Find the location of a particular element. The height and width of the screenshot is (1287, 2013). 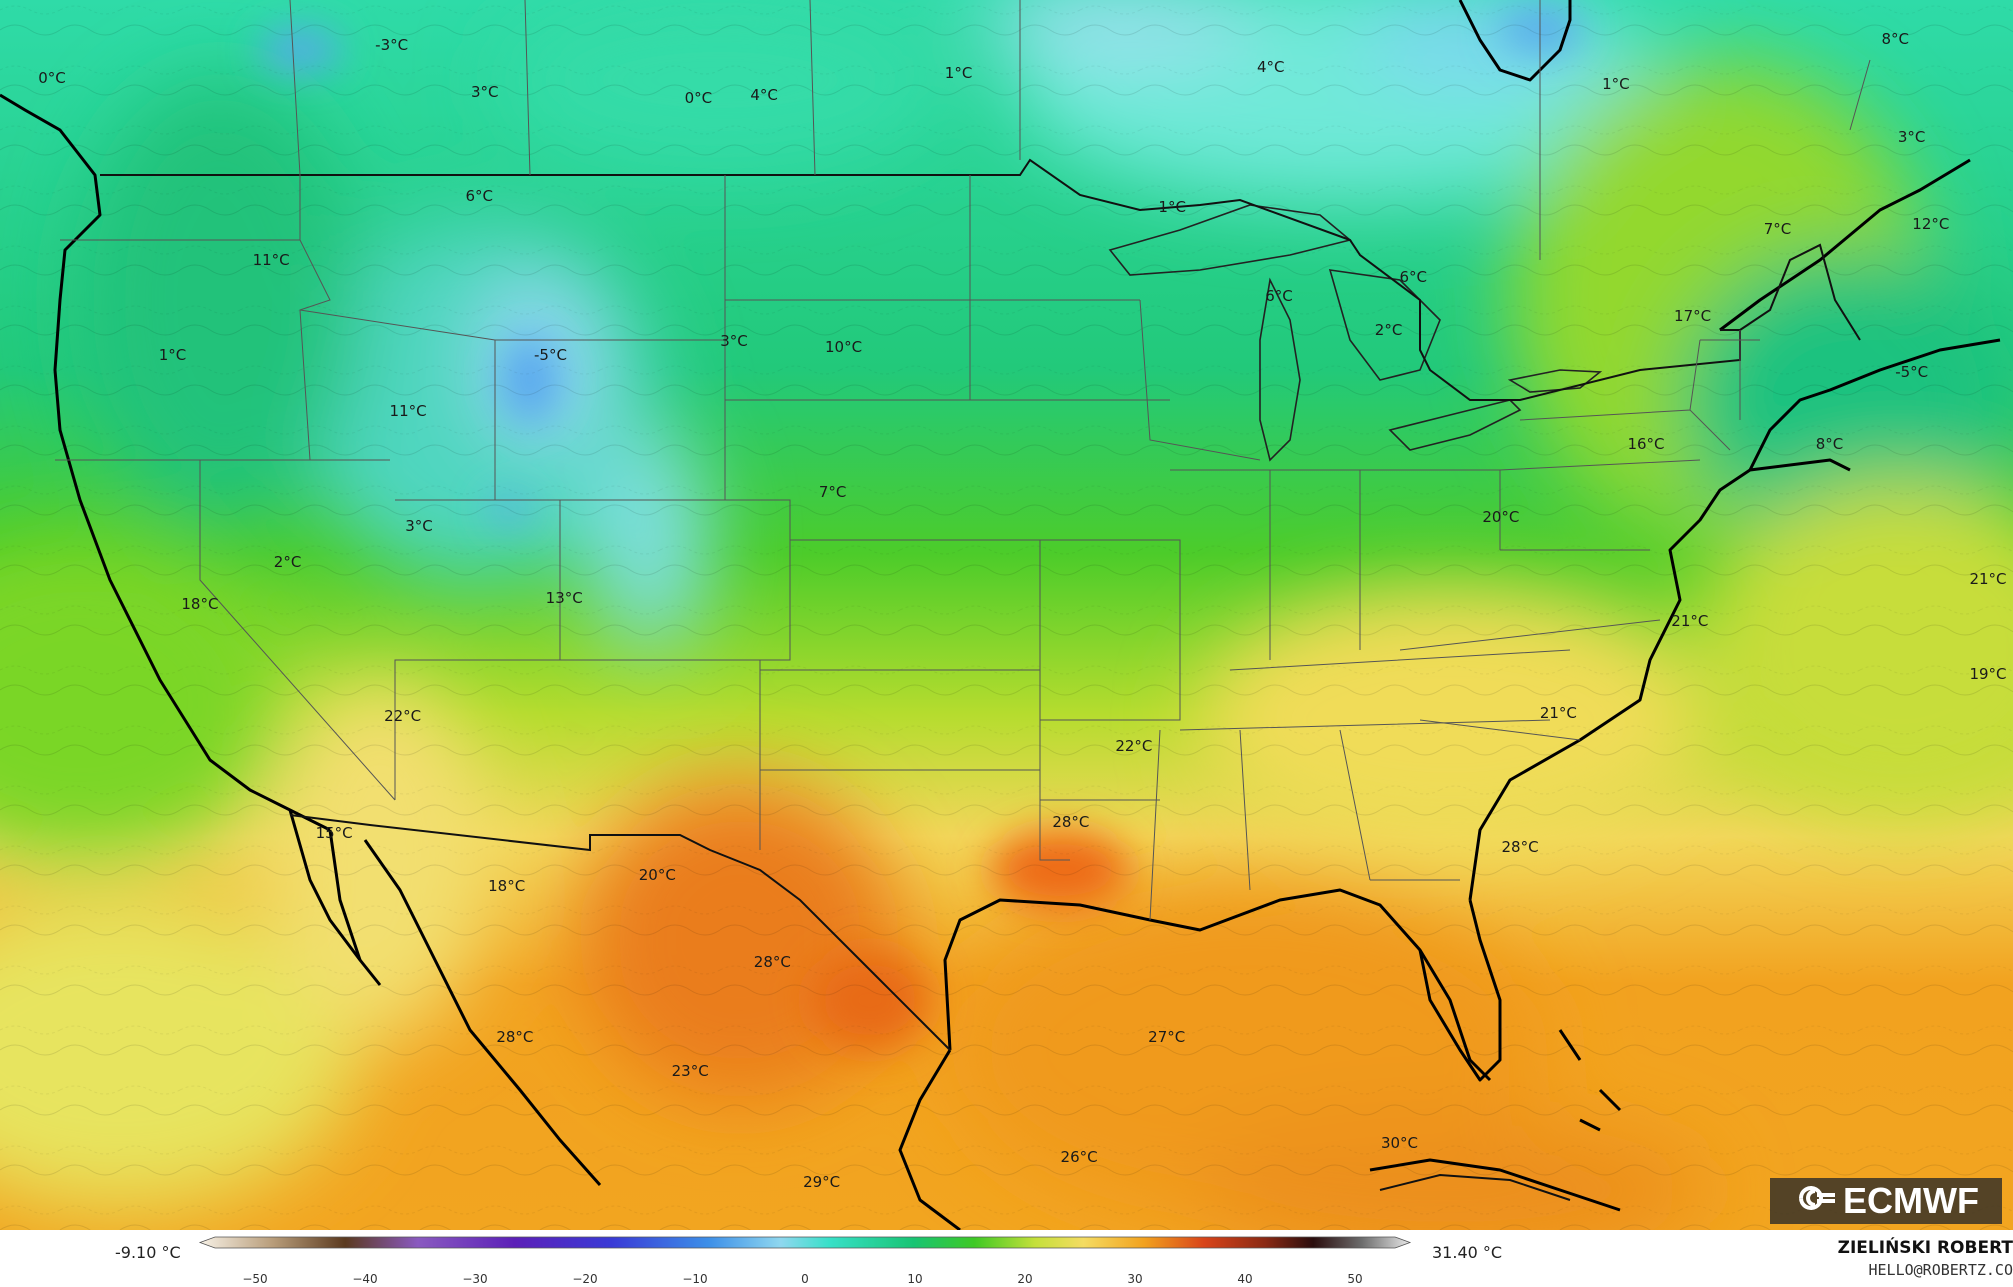

nv is located at coordinates (297, 630).